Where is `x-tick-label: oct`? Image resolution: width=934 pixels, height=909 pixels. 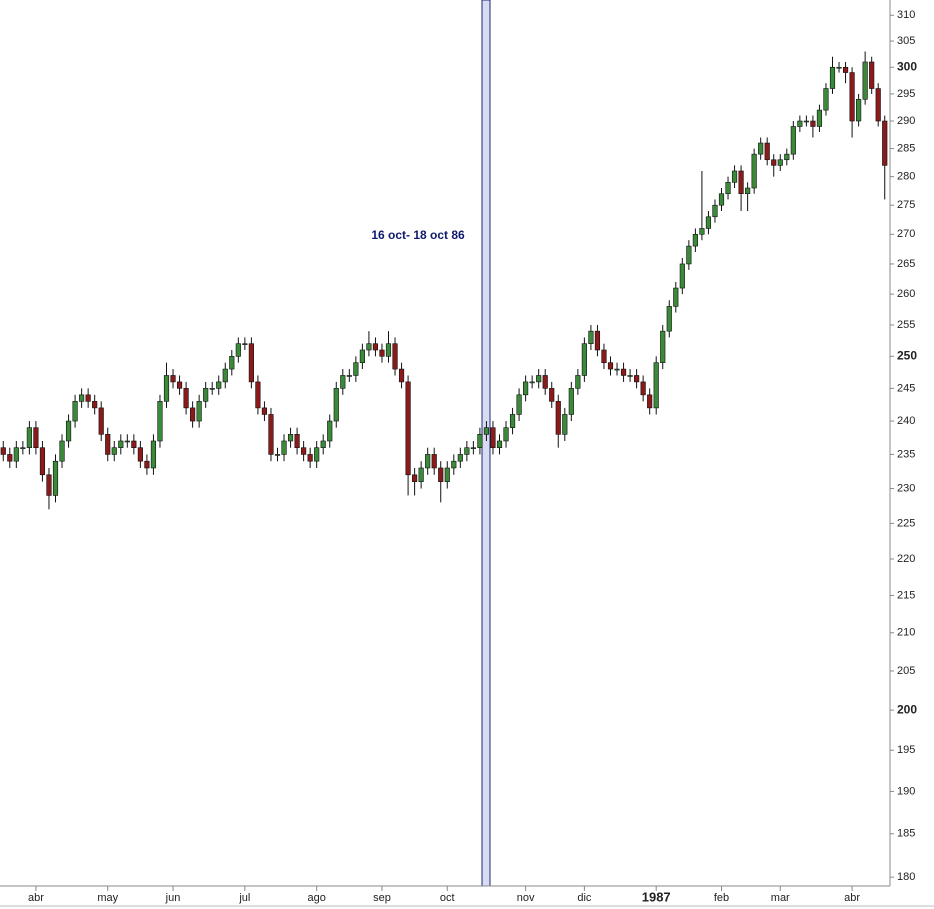
x-tick-label: oct is located at coordinates (447, 898).